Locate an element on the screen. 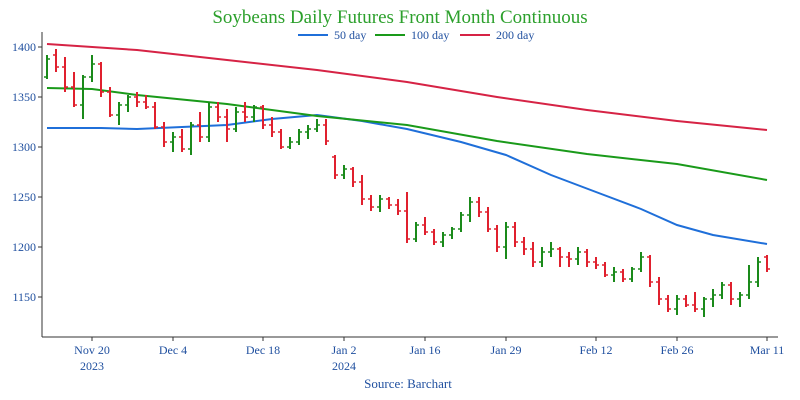 The image size is (800, 400). y-tick-label: 1150 is located at coordinates (24, 297).